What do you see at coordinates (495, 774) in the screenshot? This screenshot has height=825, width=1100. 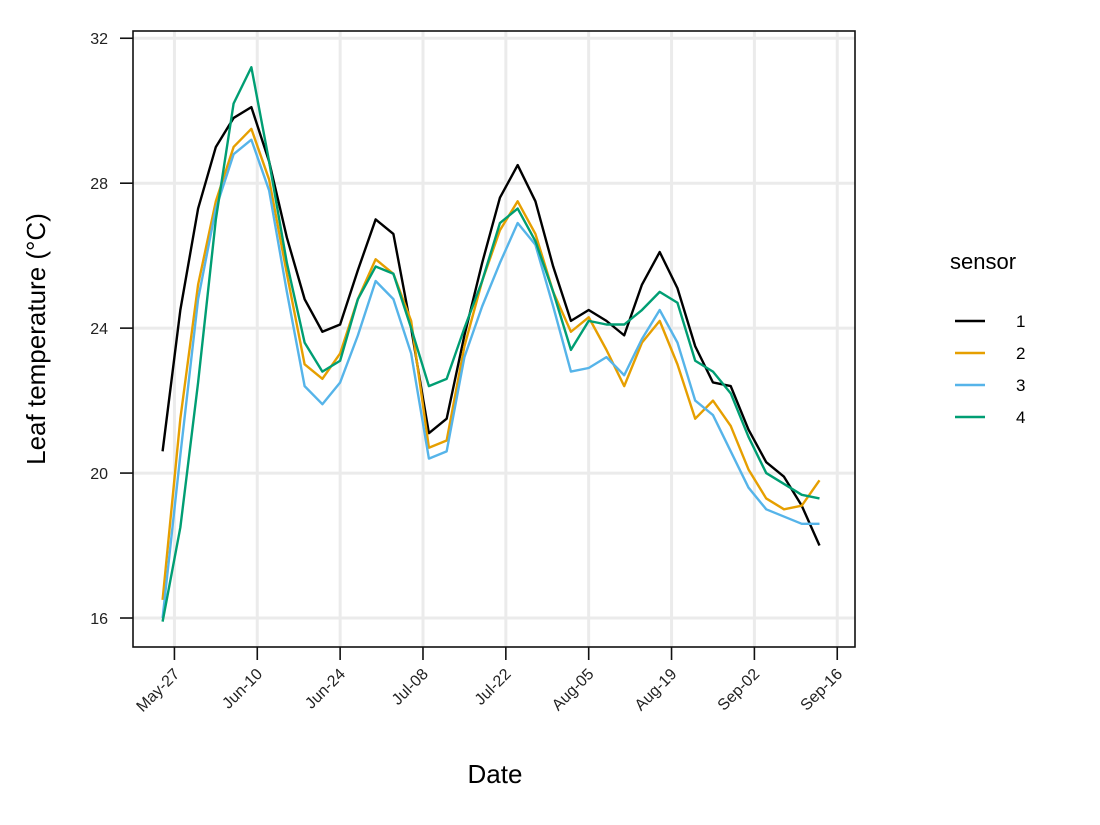 I see `x-axis-title: Date` at bounding box center [495, 774].